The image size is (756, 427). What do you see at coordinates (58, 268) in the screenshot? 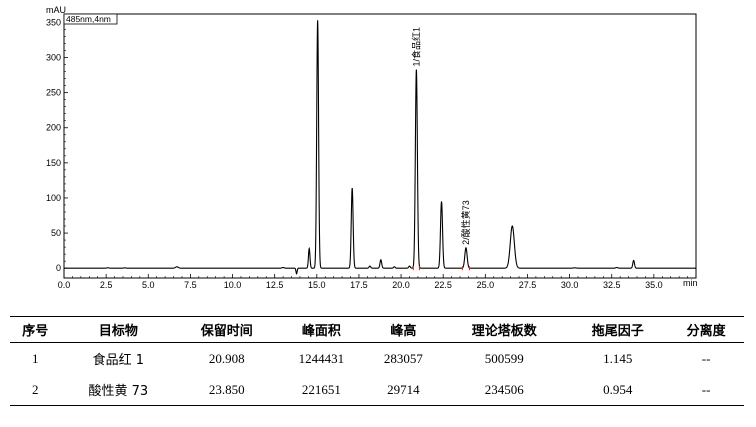
I see `y-tick-label: 0` at bounding box center [58, 268].